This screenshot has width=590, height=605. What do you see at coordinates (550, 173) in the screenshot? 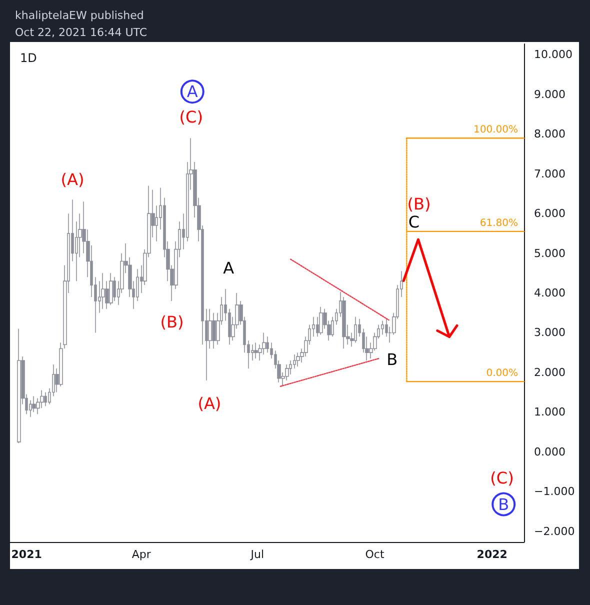
I see `y-tick-label: 7.000` at bounding box center [550, 173].